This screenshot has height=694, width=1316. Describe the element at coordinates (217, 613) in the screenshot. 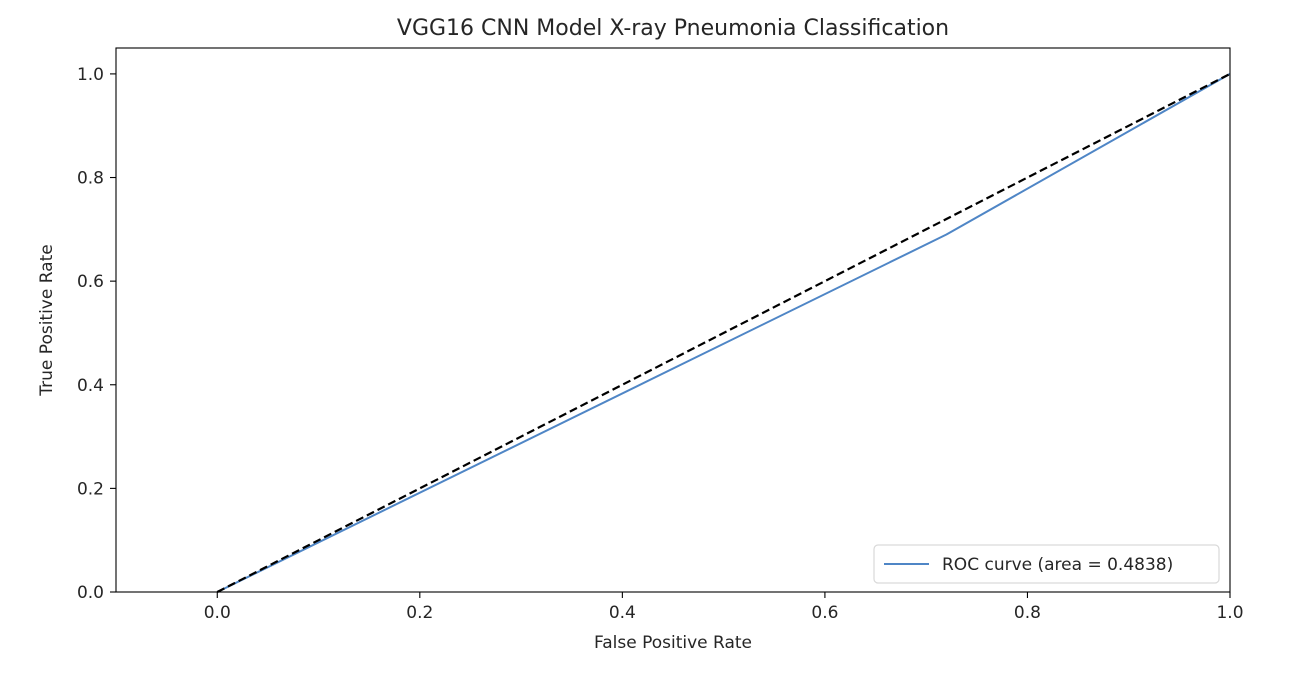

I see `x-tick-label: 0.0` at that location.